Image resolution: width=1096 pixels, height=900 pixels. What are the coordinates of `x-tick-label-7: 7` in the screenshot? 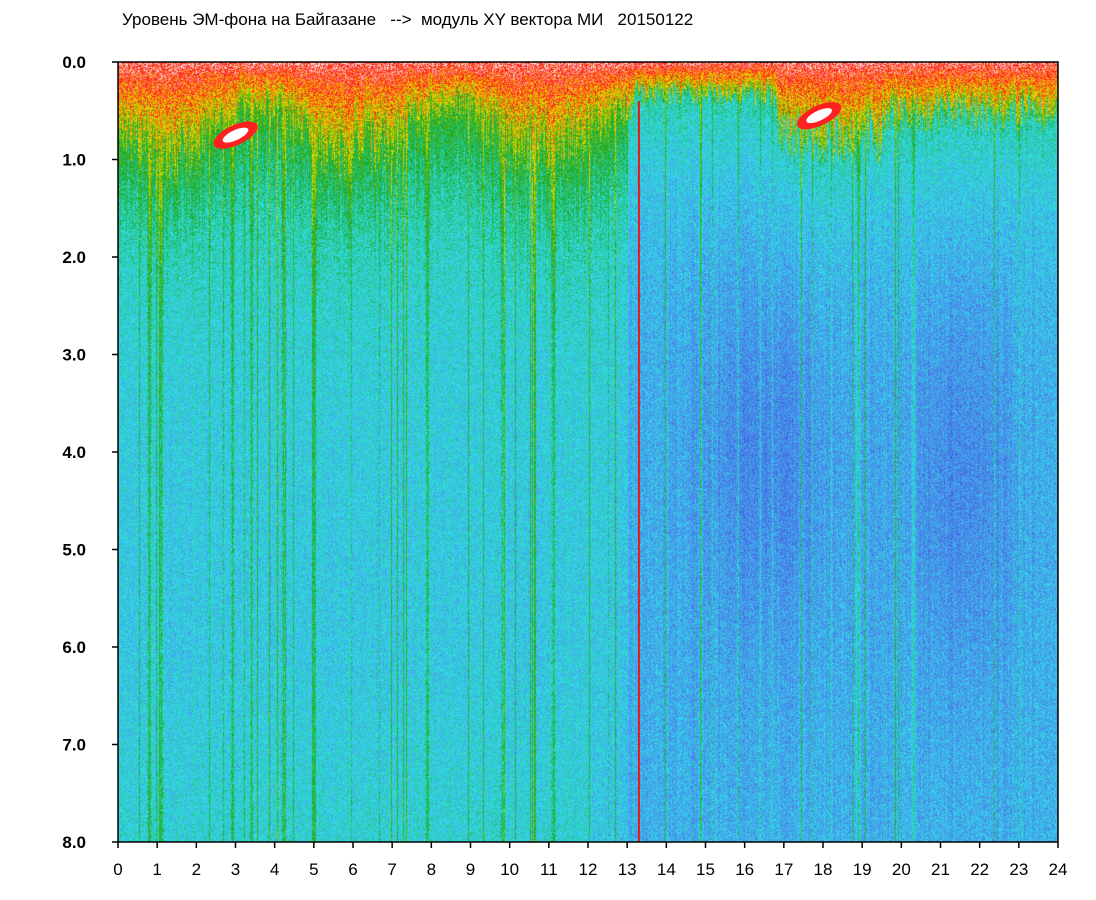 It's located at (391, 869).